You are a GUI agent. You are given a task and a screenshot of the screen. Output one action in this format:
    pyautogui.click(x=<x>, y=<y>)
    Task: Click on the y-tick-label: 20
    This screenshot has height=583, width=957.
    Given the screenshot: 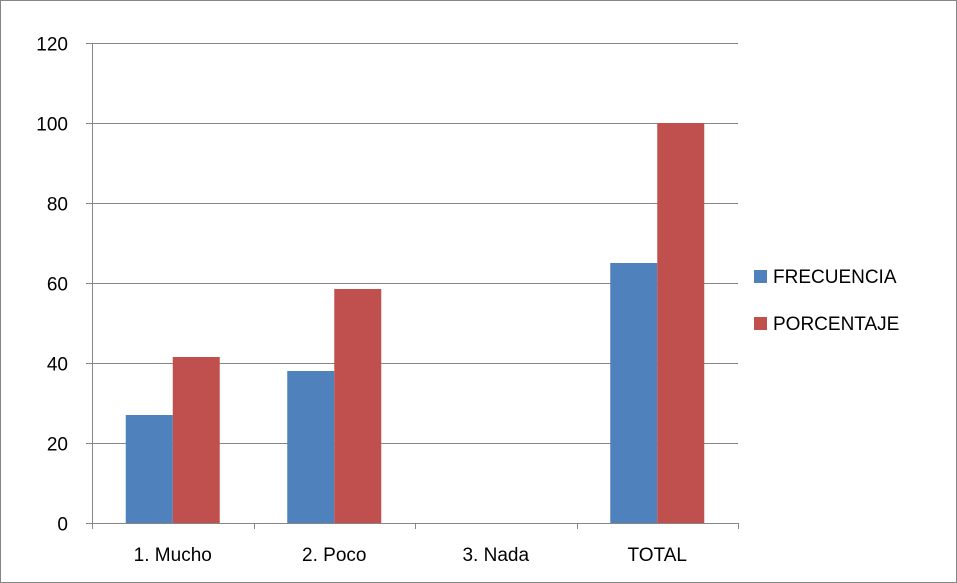 What is the action you would take?
    pyautogui.click(x=57, y=445)
    